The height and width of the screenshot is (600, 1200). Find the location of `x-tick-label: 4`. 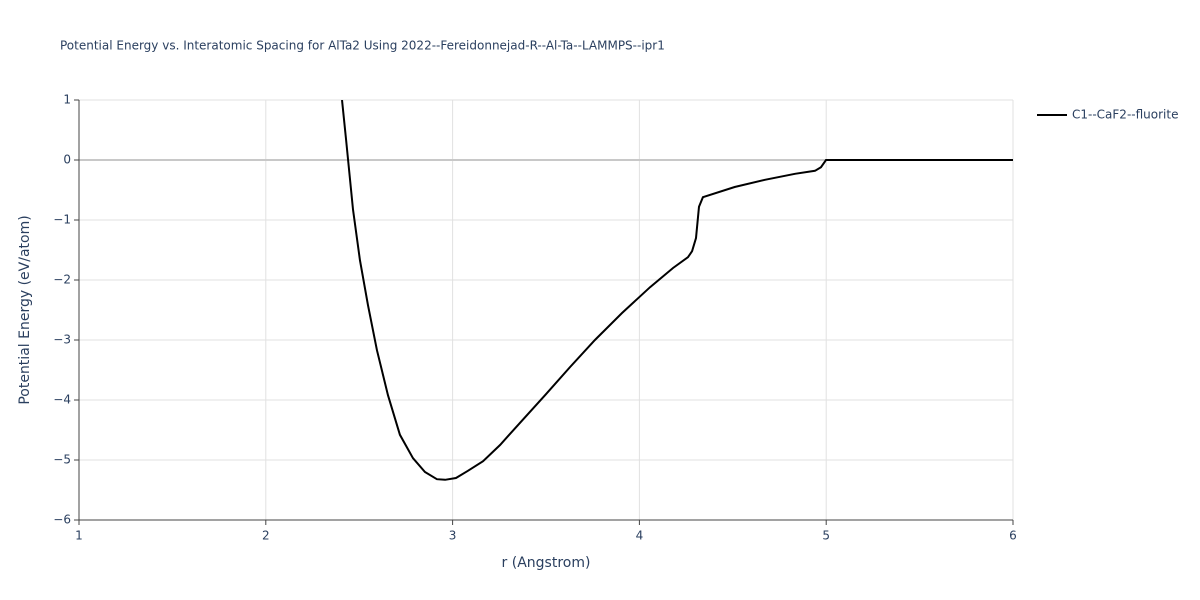

x-tick-label: 4 is located at coordinates (640, 536).